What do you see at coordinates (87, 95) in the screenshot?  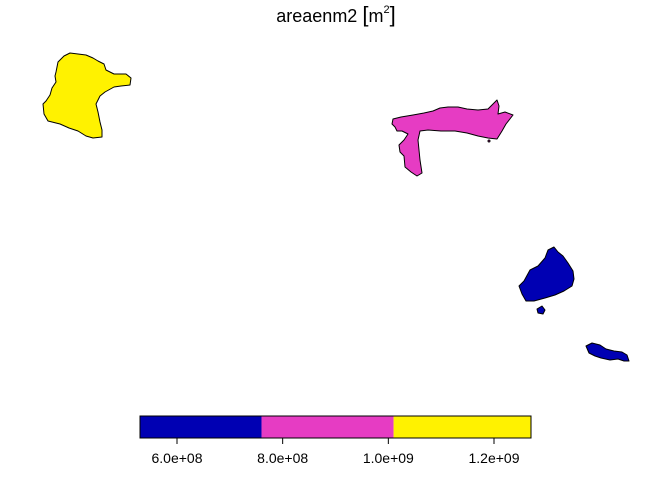 I see `region-northwest` at bounding box center [87, 95].